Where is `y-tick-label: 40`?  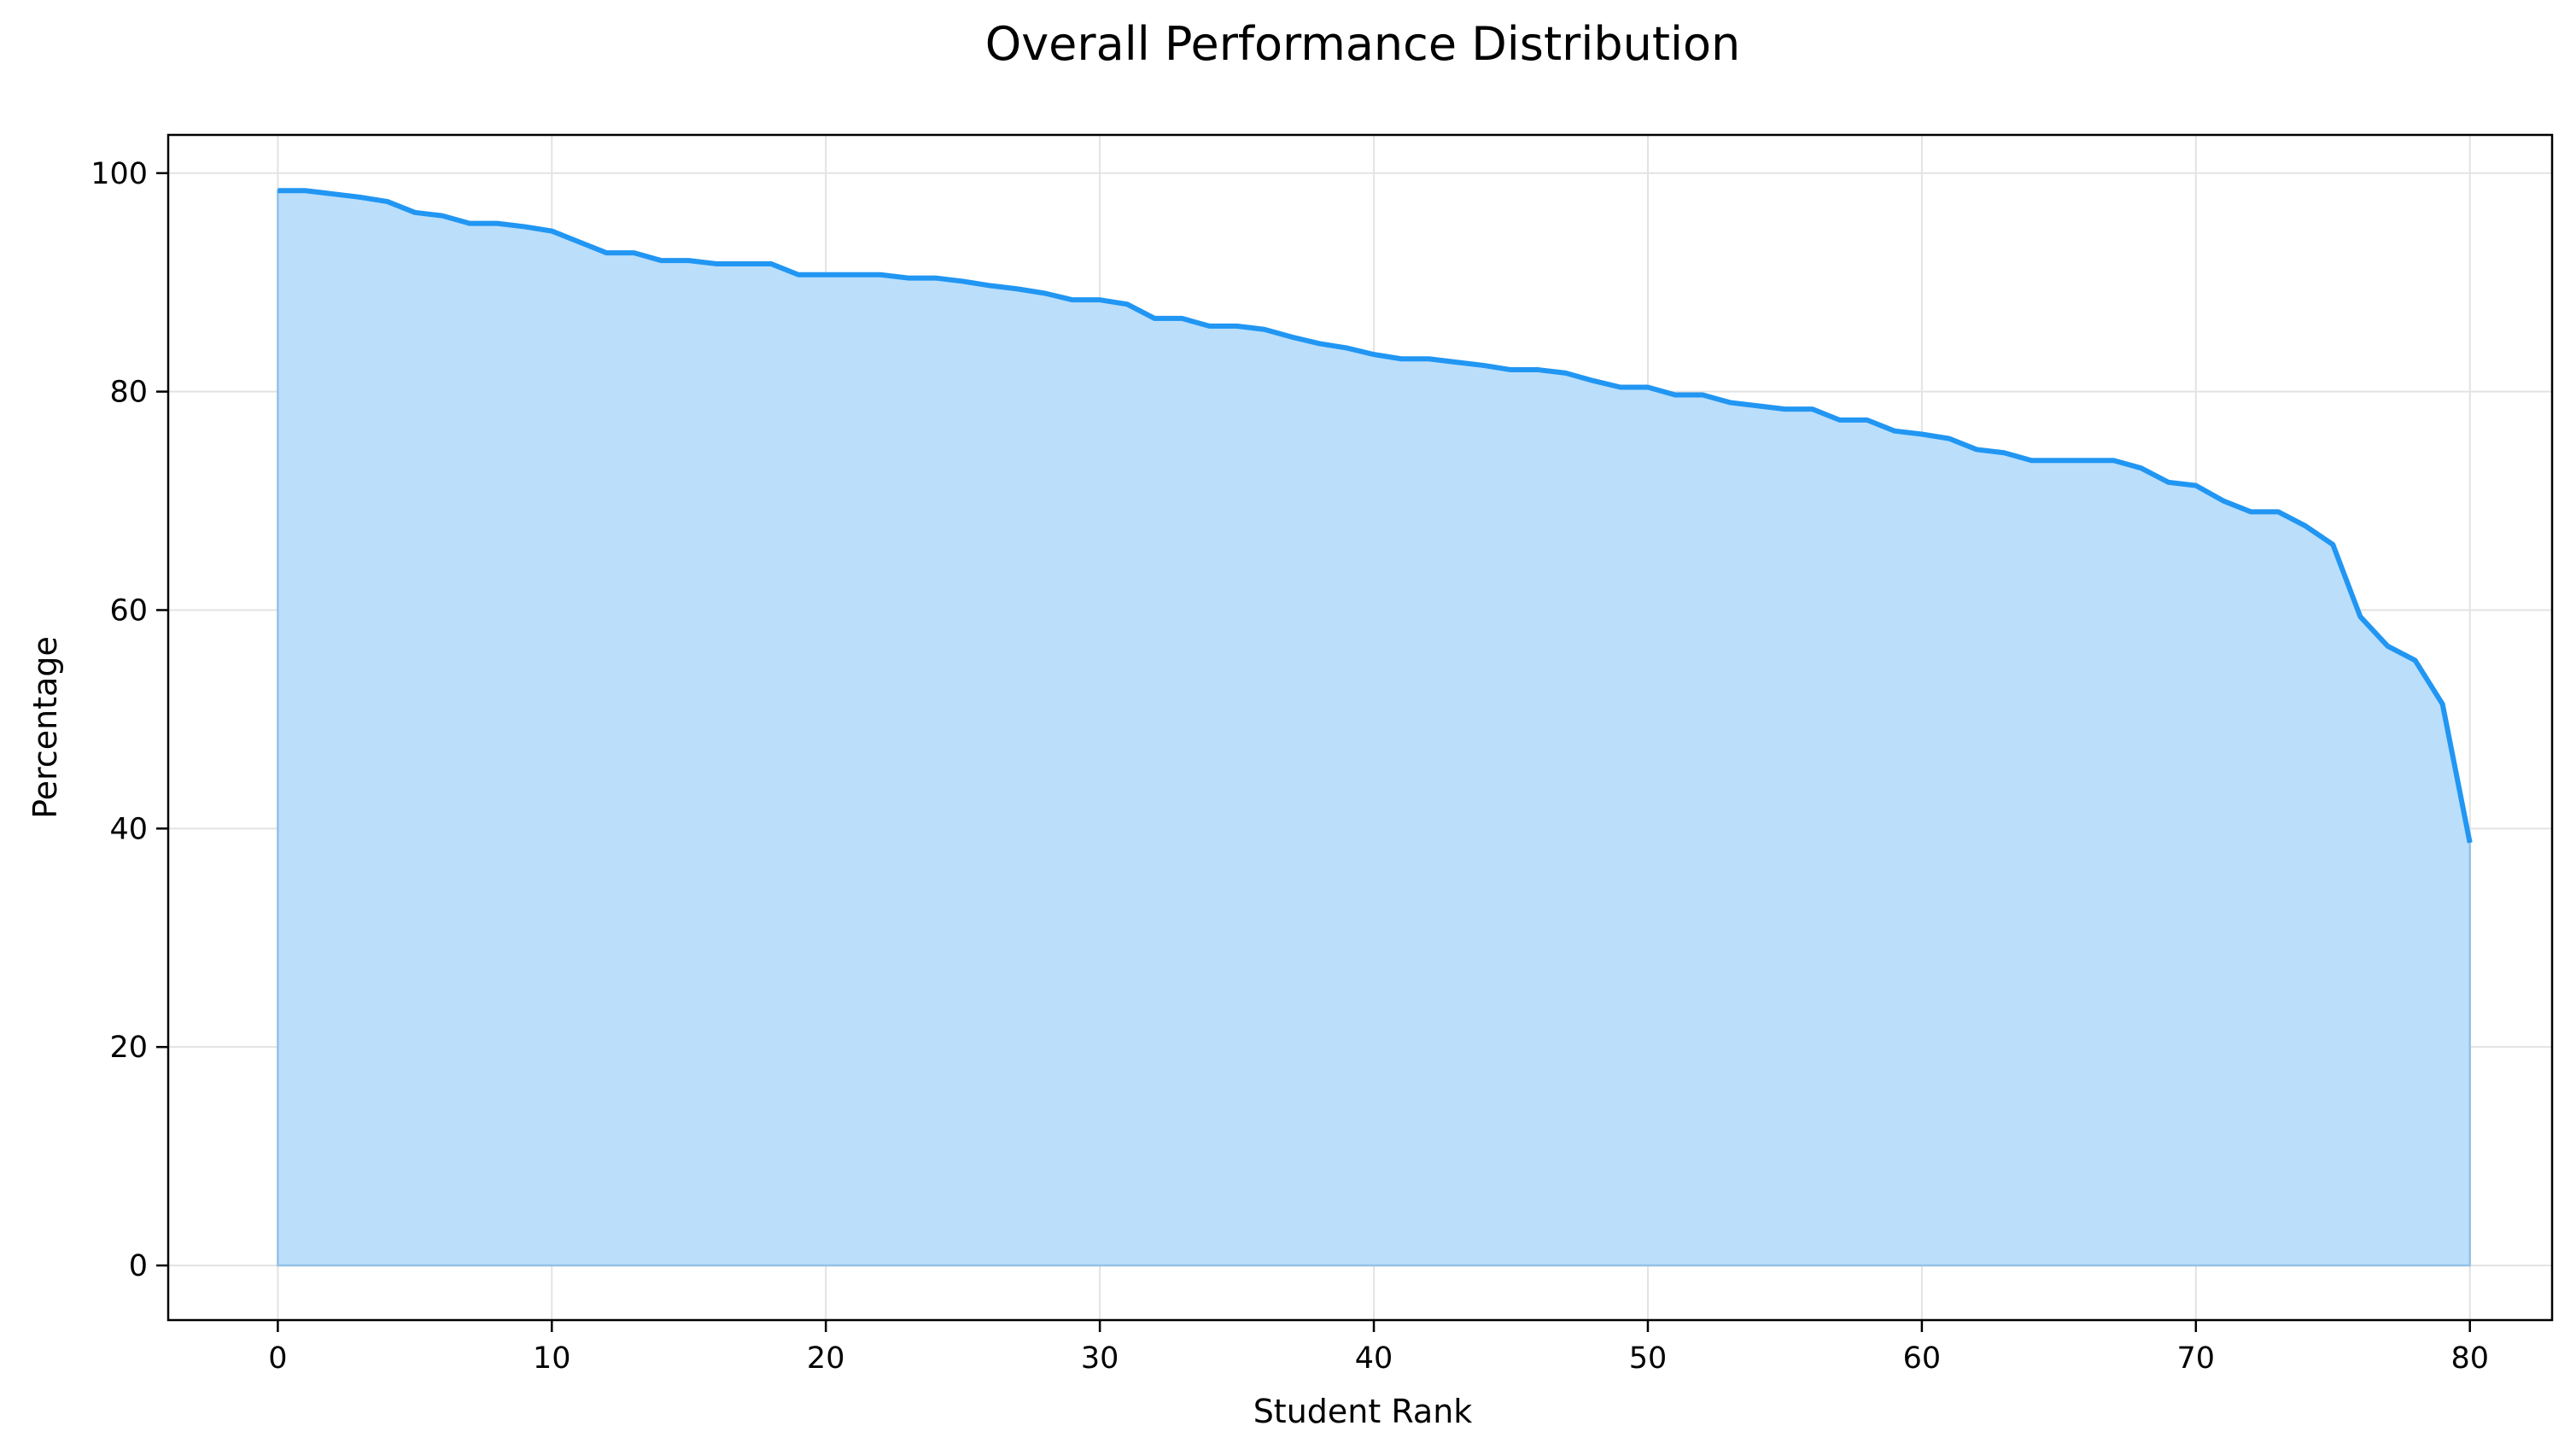
y-tick-label: 40 is located at coordinates (128, 829).